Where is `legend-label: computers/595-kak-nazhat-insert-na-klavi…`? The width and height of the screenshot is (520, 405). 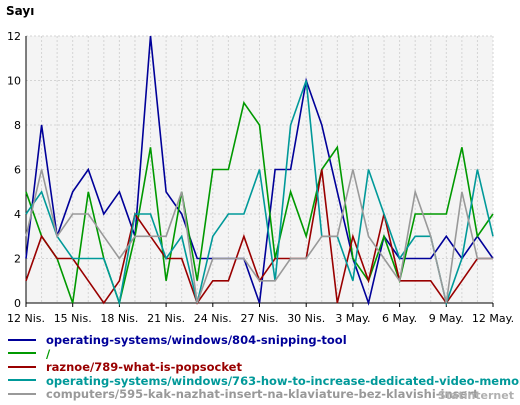 legend-label: computers/595-kak-nazhat-insert-na-klavi… is located at coordinates (262, 394).